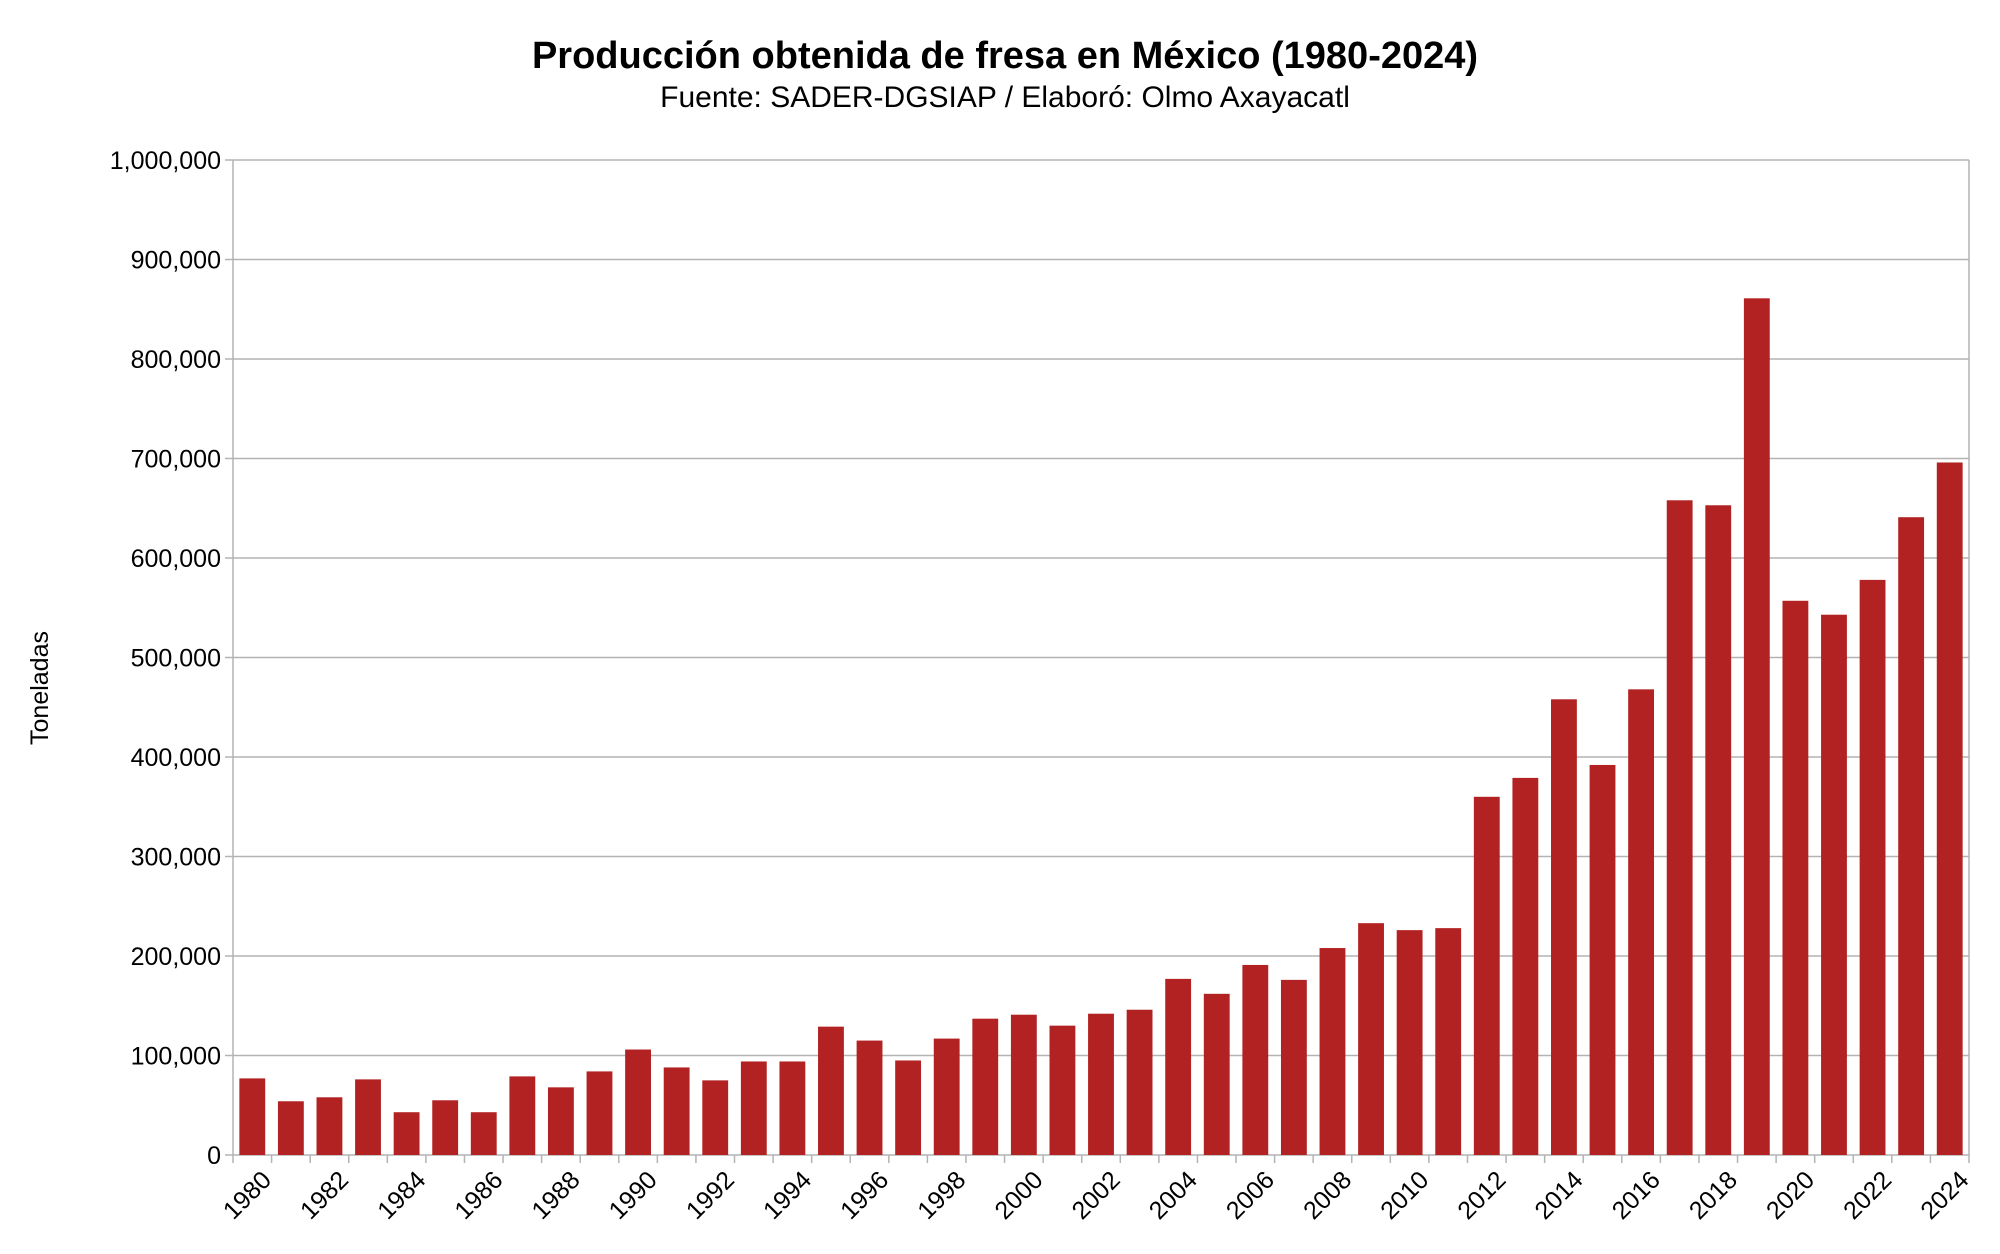  What do you see at coordinates (1602, 959) in the screenshot?
I see `bar-2015` at bounding box center [1602, 959].